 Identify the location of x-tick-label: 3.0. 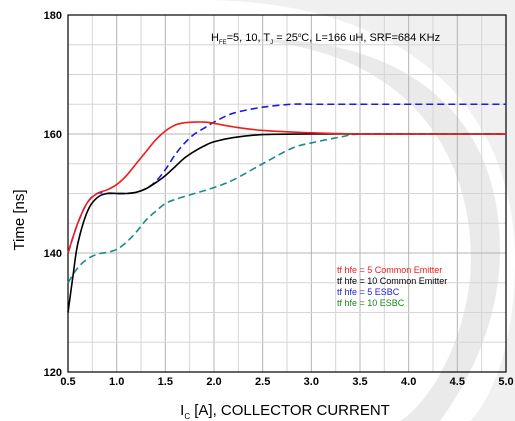
(311, 382).